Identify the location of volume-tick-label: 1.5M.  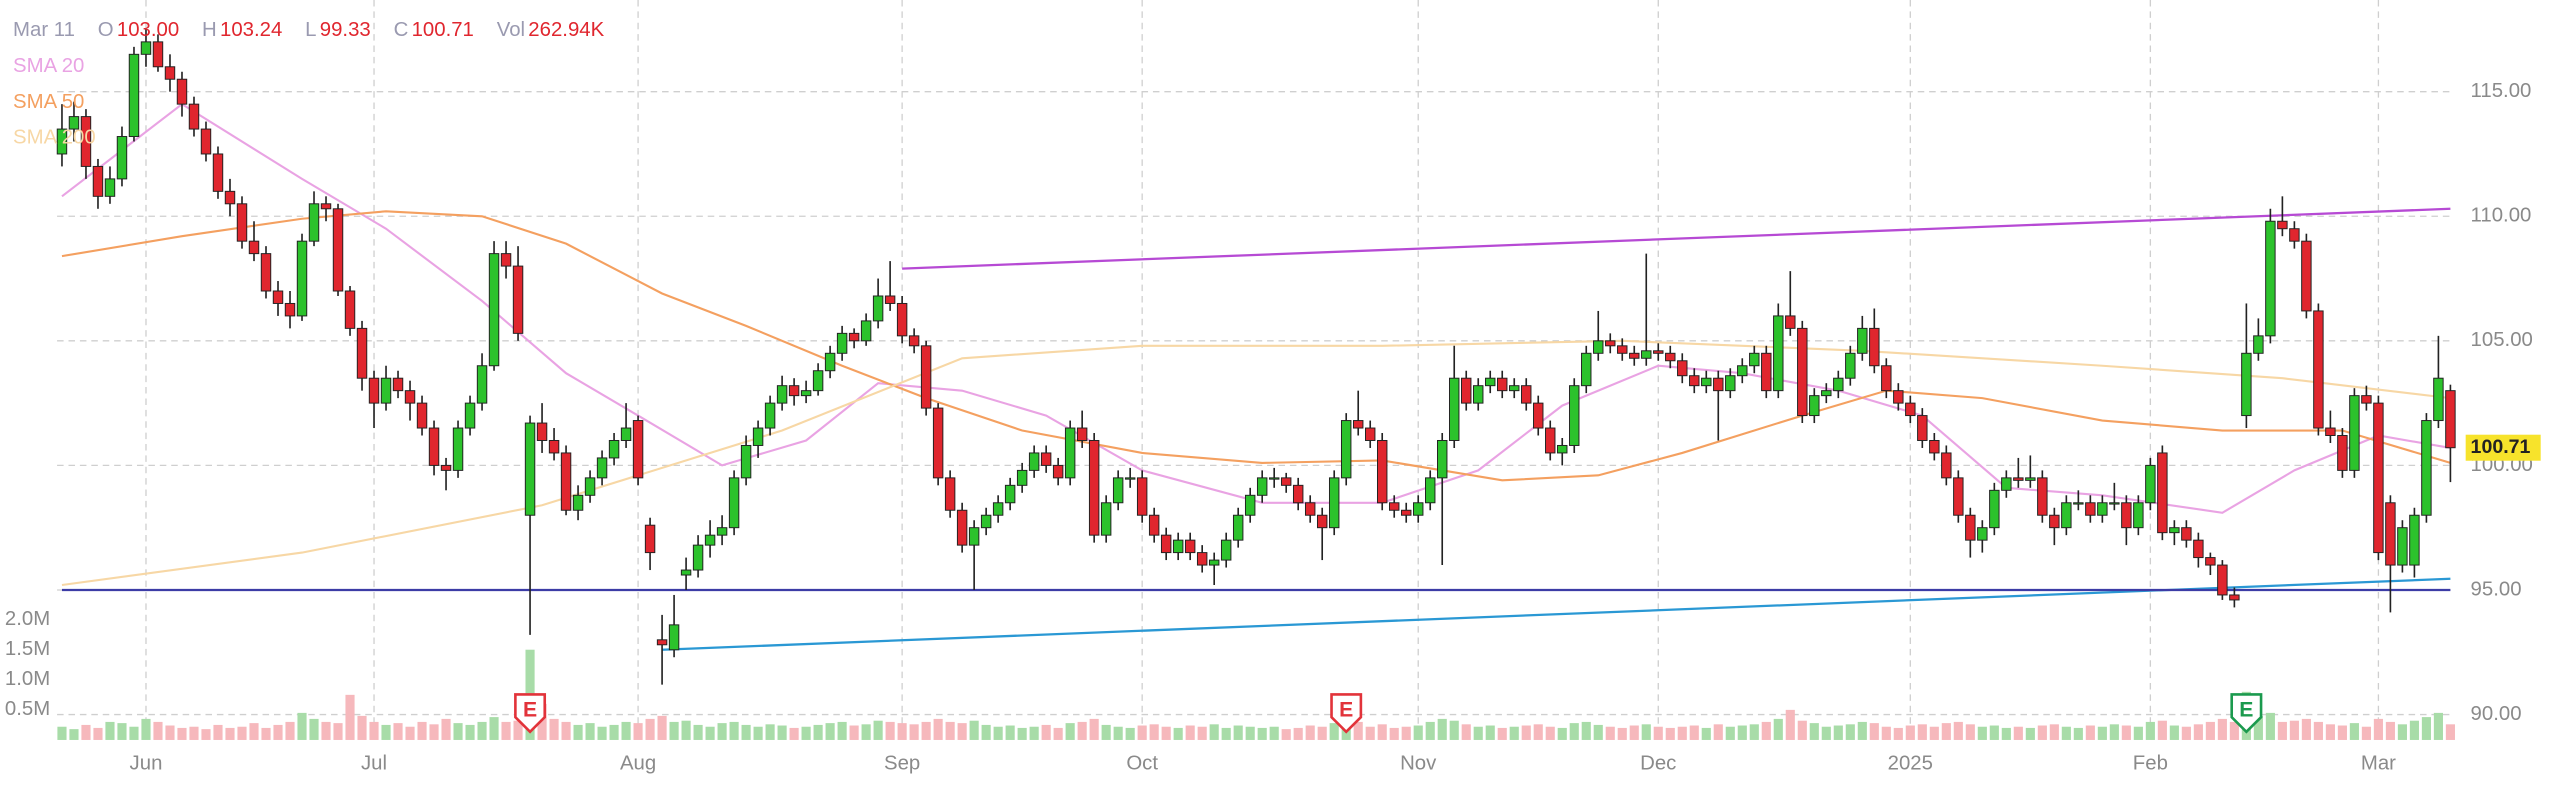
(27, 649).